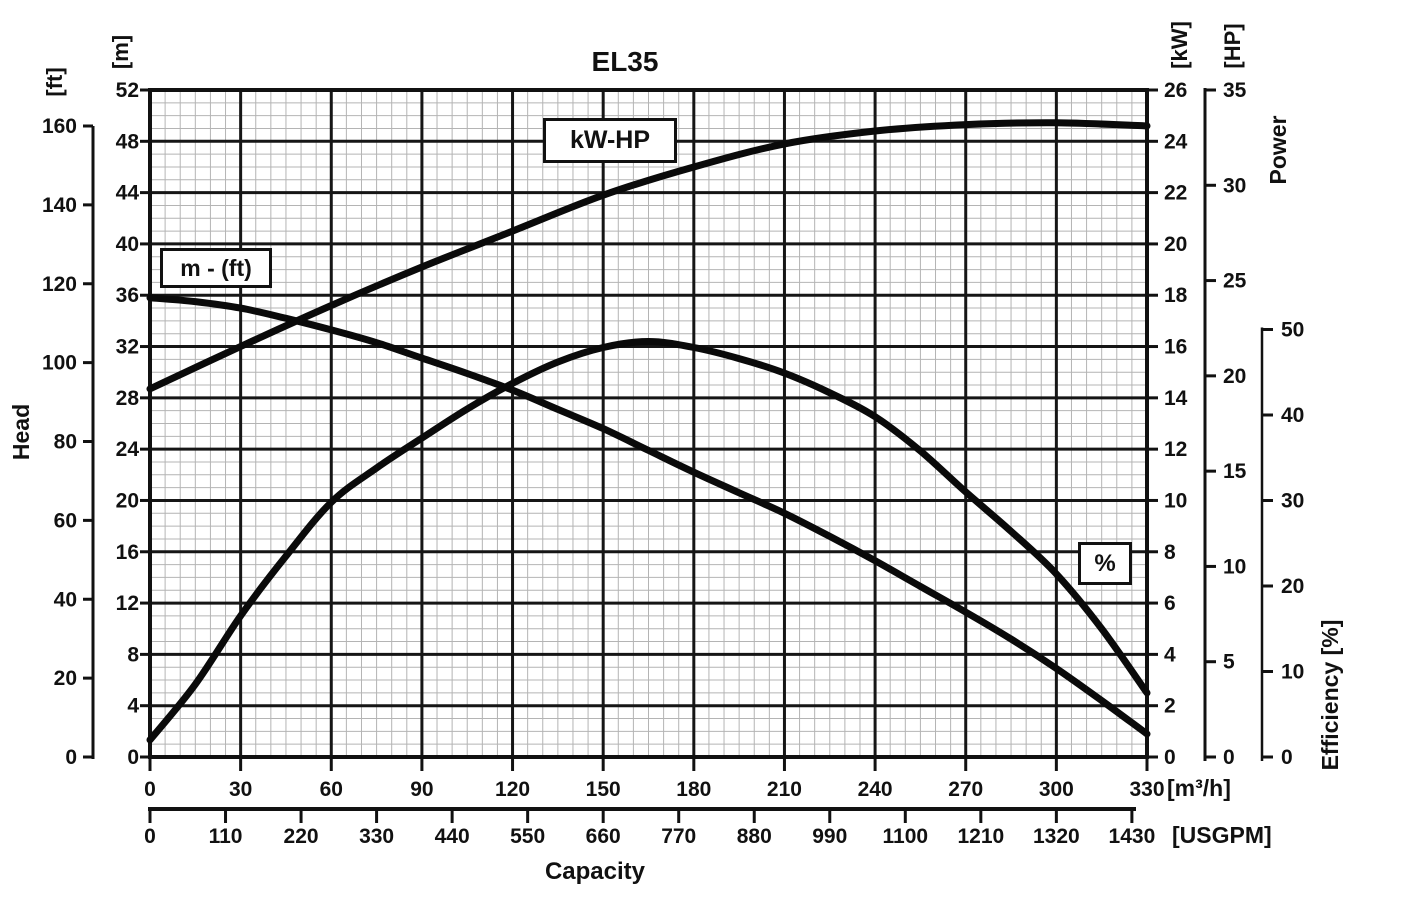  Describe the element at coordinates (1176, 295) in the screenshot. I see `svg-text: 18` at that location.